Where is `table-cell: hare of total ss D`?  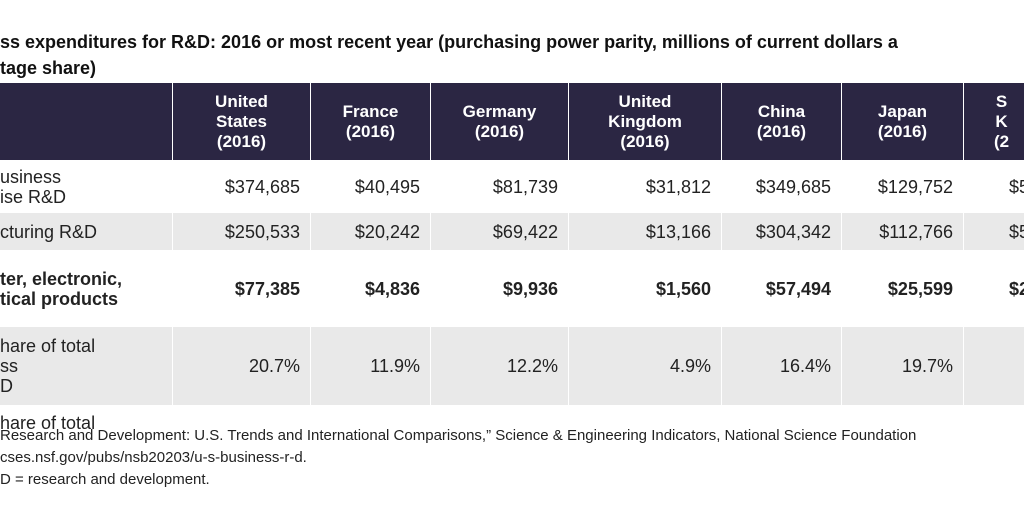 table-cell: hare of total ss D is located at coordinates (86, 366).